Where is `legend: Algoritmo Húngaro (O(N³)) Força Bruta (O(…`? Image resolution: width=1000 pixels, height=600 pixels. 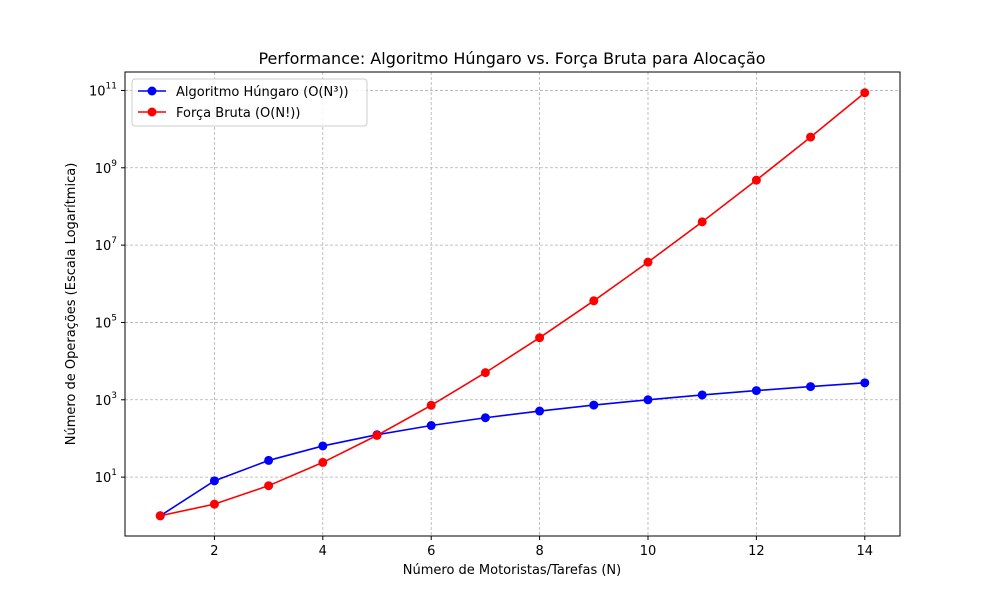
legend: Algoritmo Húngaro (O(N³)) Força Bruta (O(… is located at coordinates (249, 102).